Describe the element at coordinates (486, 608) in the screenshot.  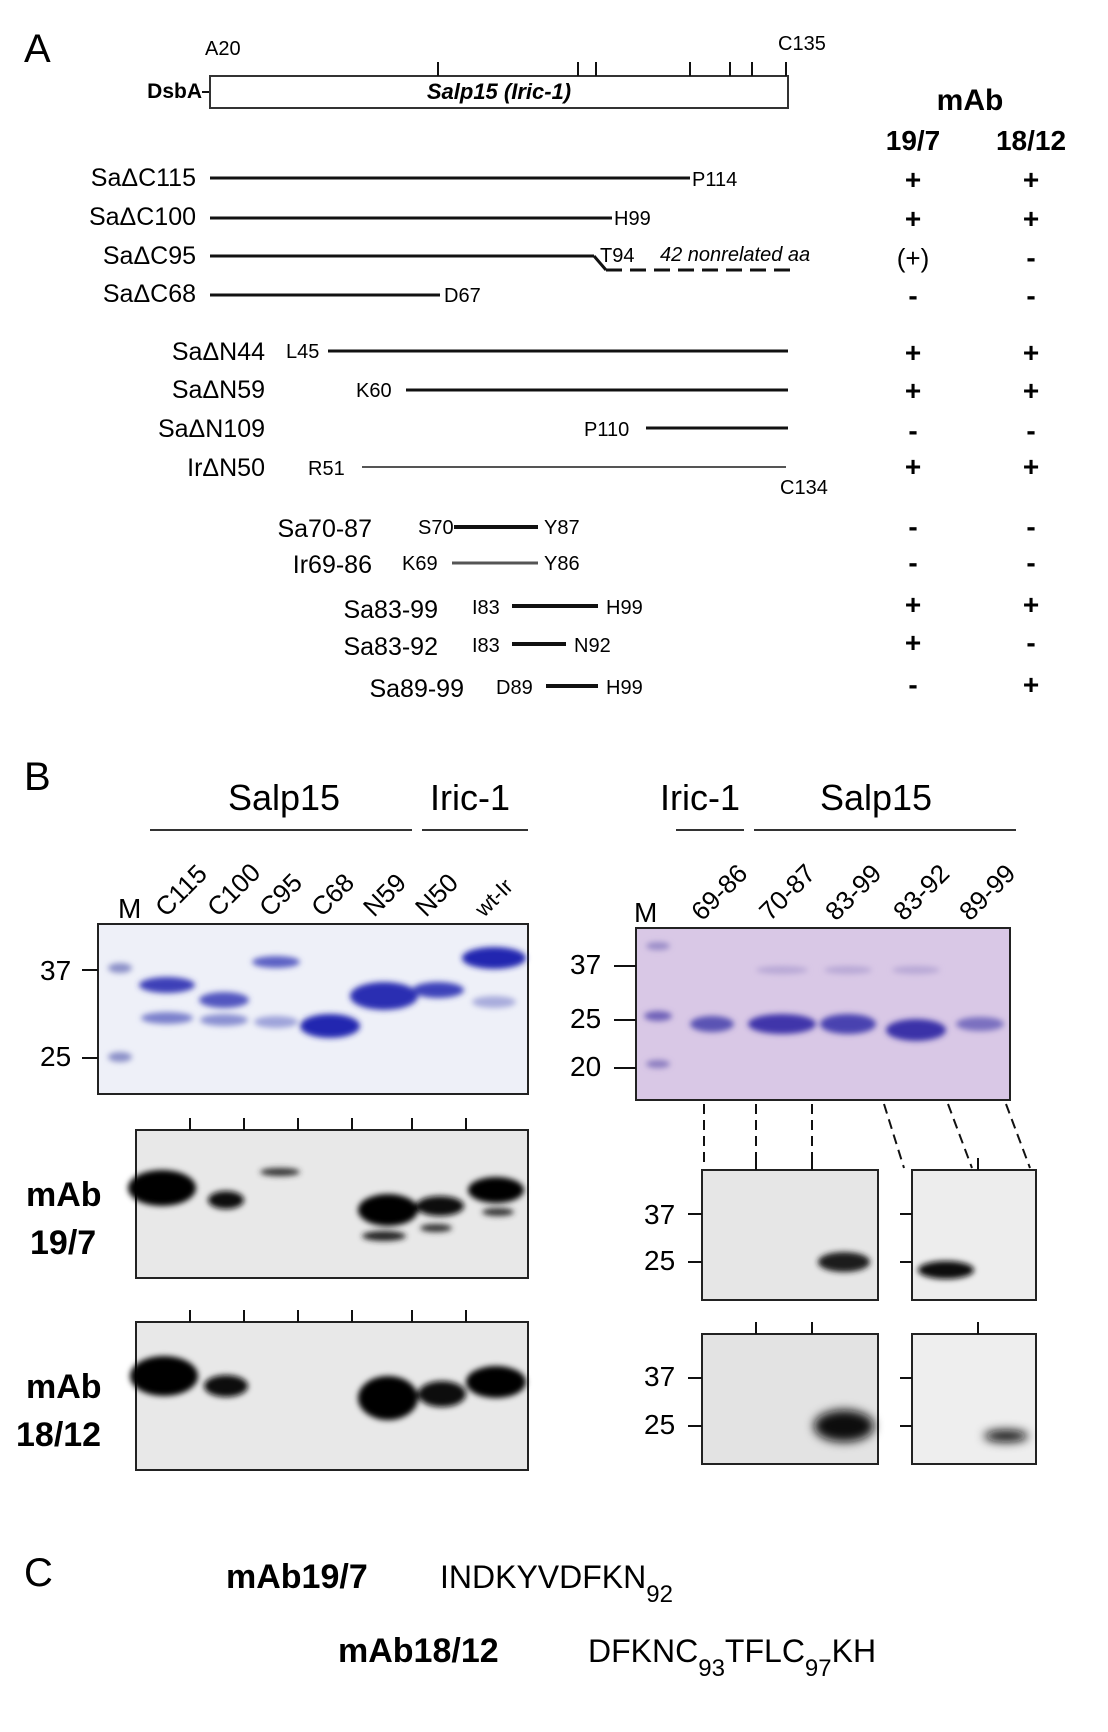
I see `start-residue: I83` at that location.